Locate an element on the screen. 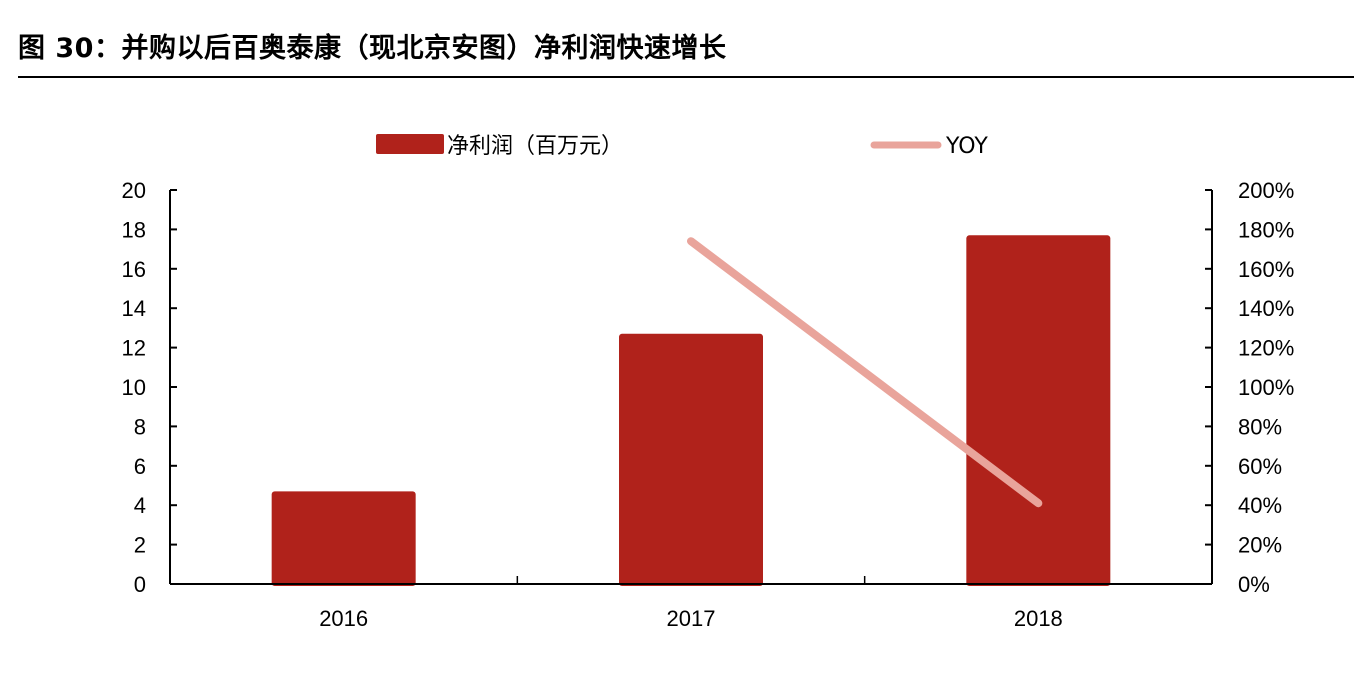  left-tick-label: 0 is located at coordinates (140, 584).